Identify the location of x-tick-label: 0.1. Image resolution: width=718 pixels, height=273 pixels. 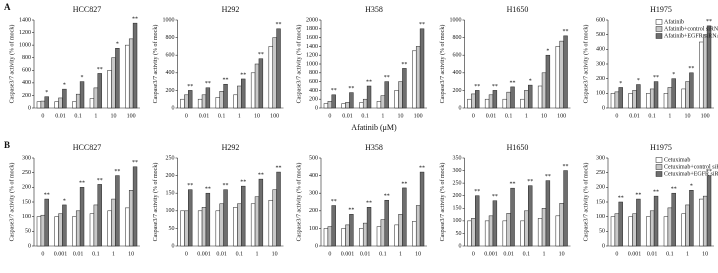
(509, 116).